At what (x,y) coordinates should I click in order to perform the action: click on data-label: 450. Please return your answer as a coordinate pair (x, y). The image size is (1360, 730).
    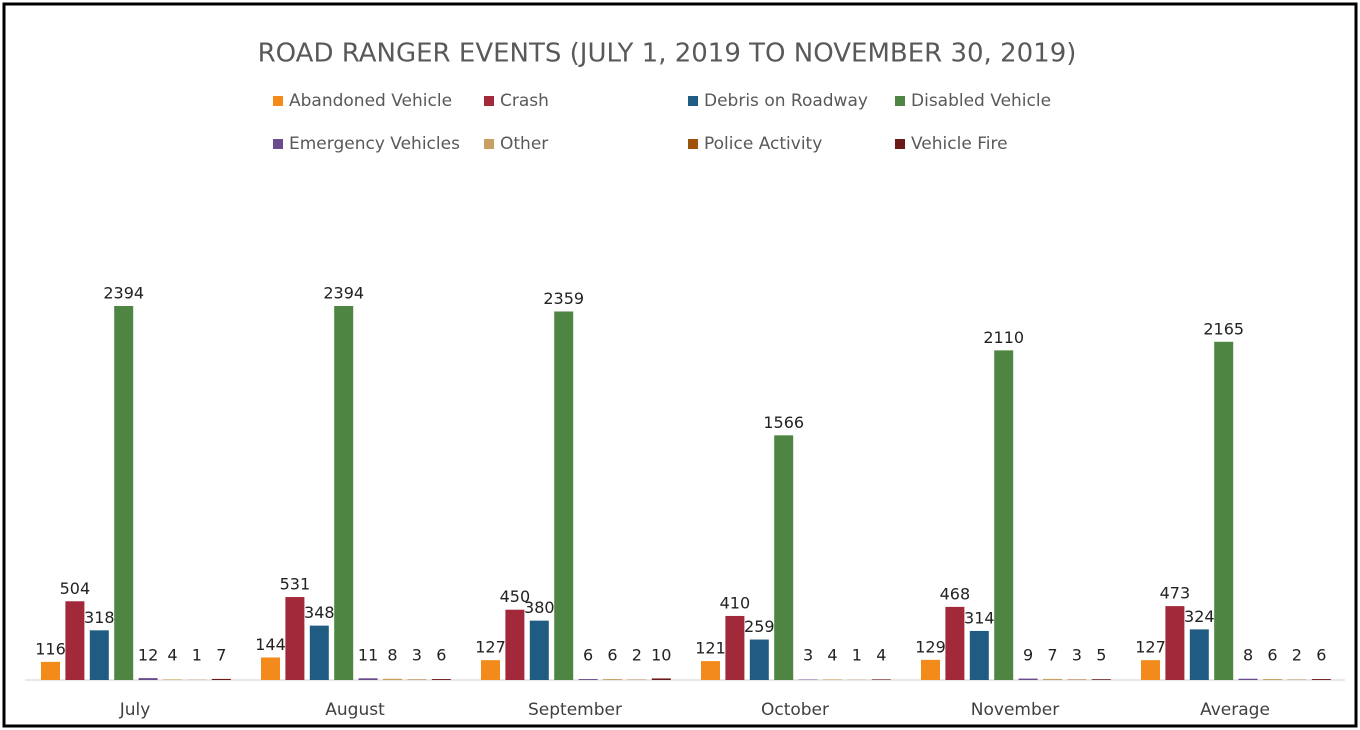
    Looking at the image, I should click on (515, 596).